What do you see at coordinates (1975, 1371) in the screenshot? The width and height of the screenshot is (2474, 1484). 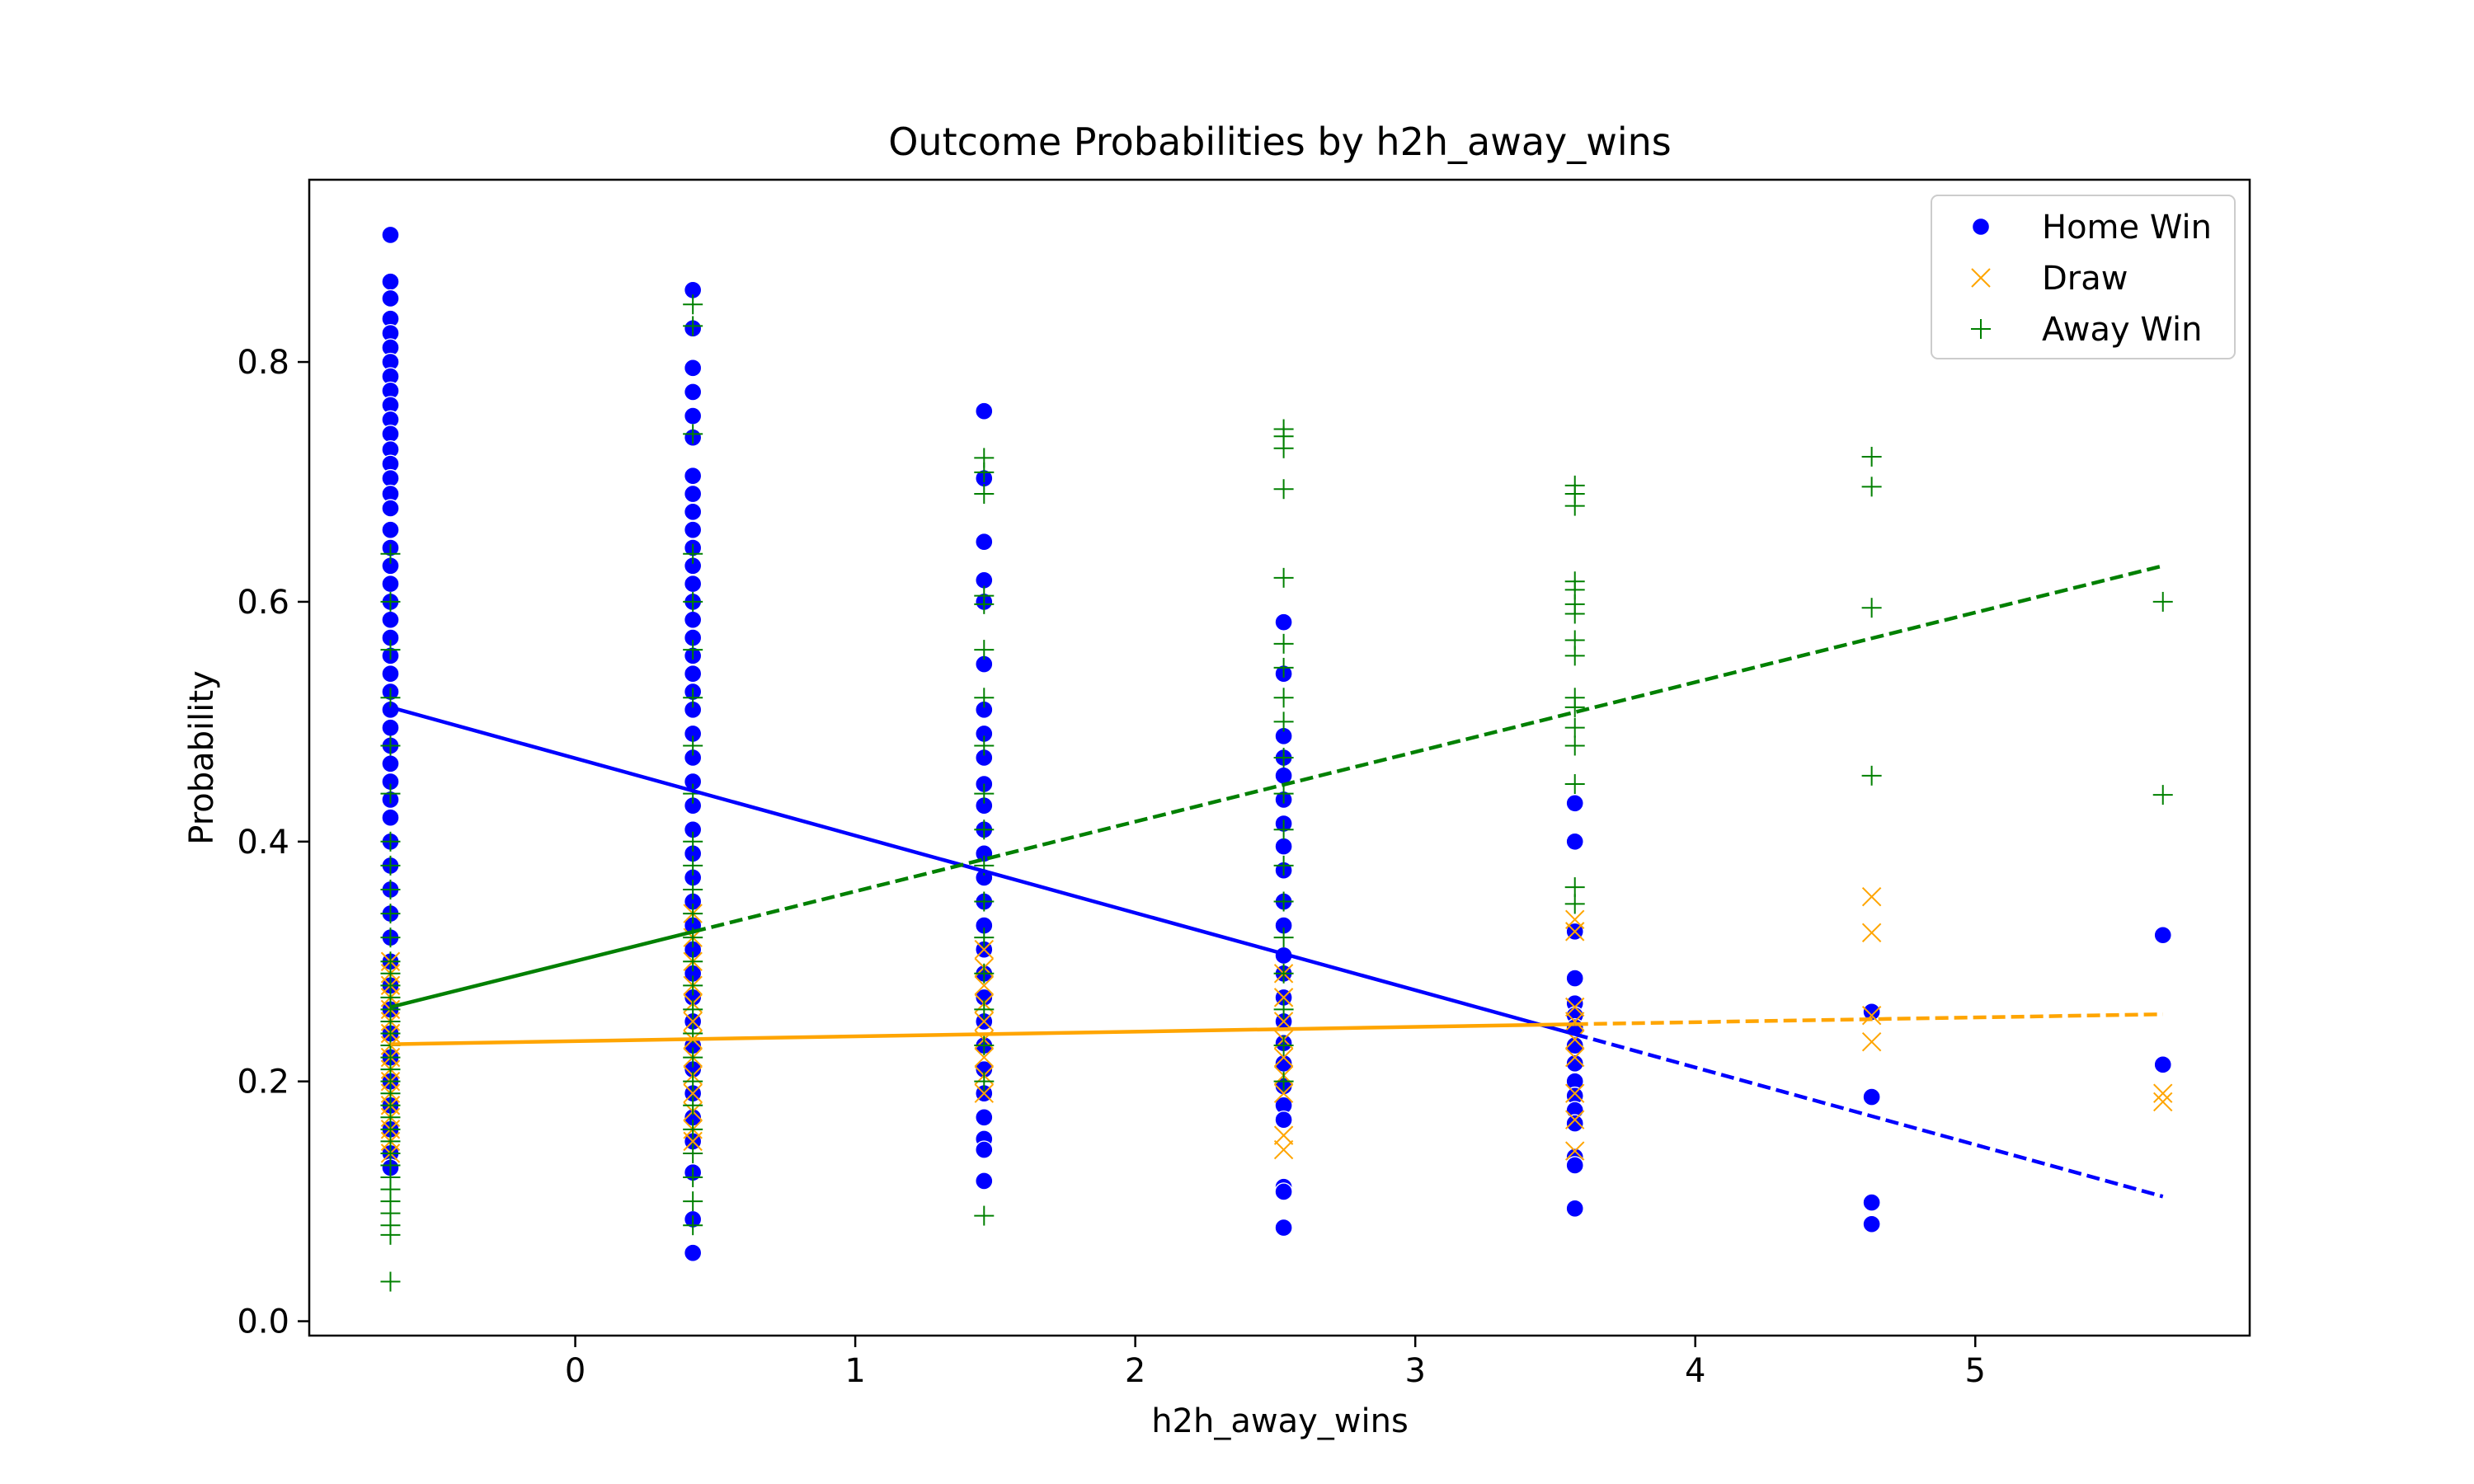 I see `x-tick-label: 5` at bounding box center [1975, 1371].